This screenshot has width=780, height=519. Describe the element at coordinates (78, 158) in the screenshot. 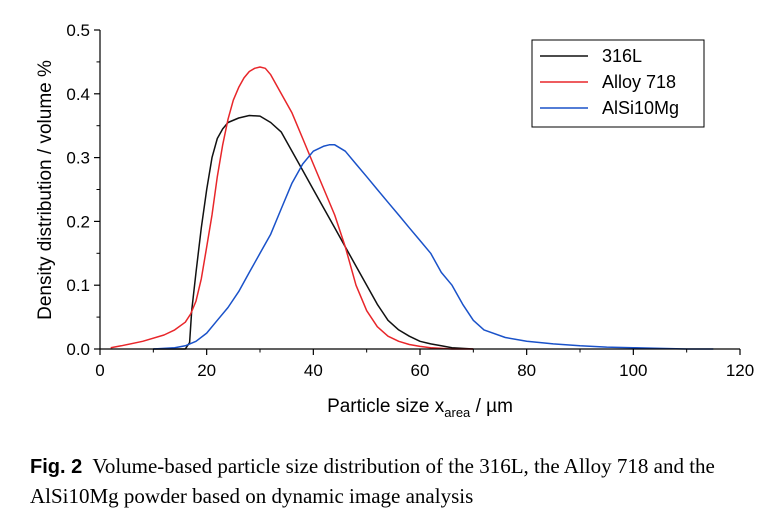

I see `y-tick-label: 0.3` at that location.